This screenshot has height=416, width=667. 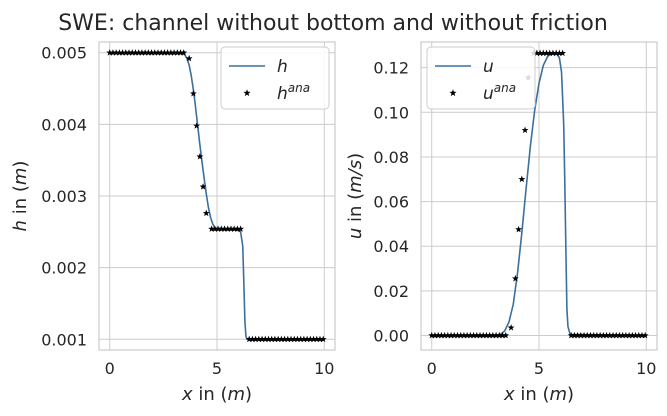 What do you see at coordinates (453, 93) in the screenshot?
I see `legend-marker-swatch` at bounding box center [453, 93].